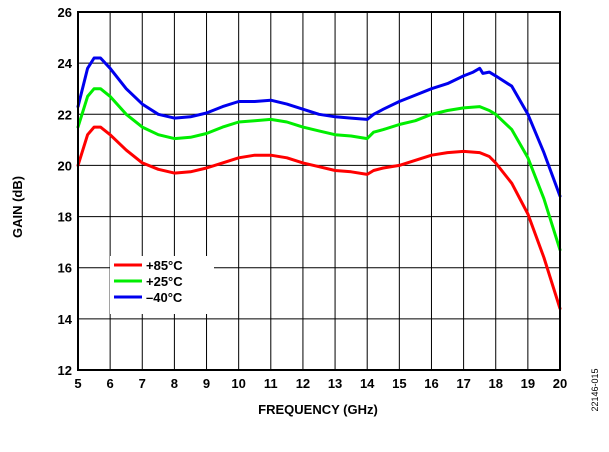 The height and width of the screenshot is (452, 609). I want to click on x-tick-labels: 5 6 7 8 9 10 11 12 13 14 15 16 17 18 19 20, so click(320, 383).